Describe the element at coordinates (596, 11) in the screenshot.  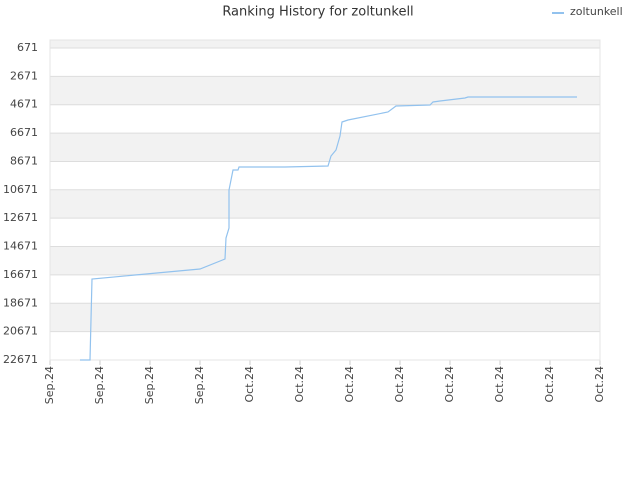
I see `legend-label: zoltunkell` at that location.